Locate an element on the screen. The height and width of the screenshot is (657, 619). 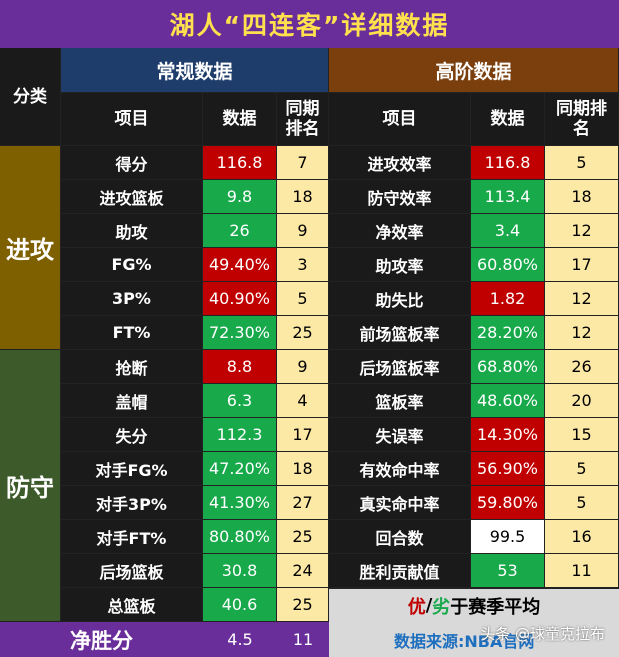
regular-value: 40.6 is located at coordinates (240, 605).